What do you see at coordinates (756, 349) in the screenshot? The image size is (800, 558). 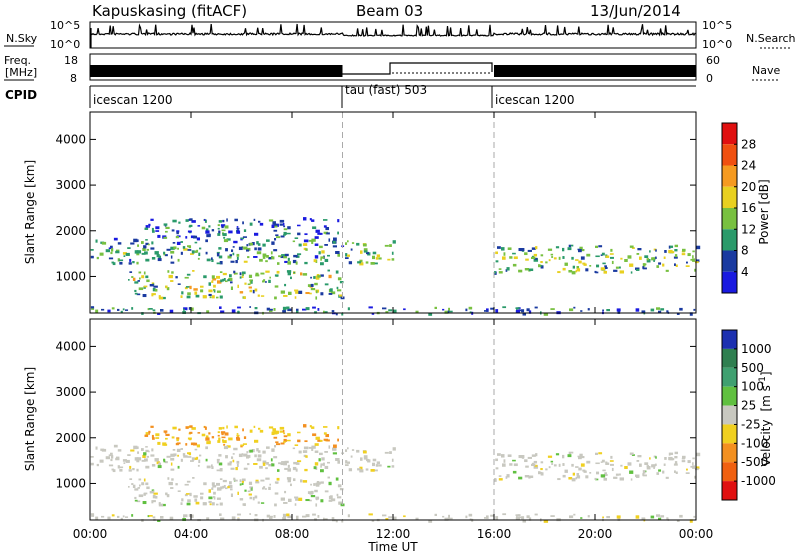 I see `velocity-colorbar-tick-label: 1000` at bounding box center [756, 349].